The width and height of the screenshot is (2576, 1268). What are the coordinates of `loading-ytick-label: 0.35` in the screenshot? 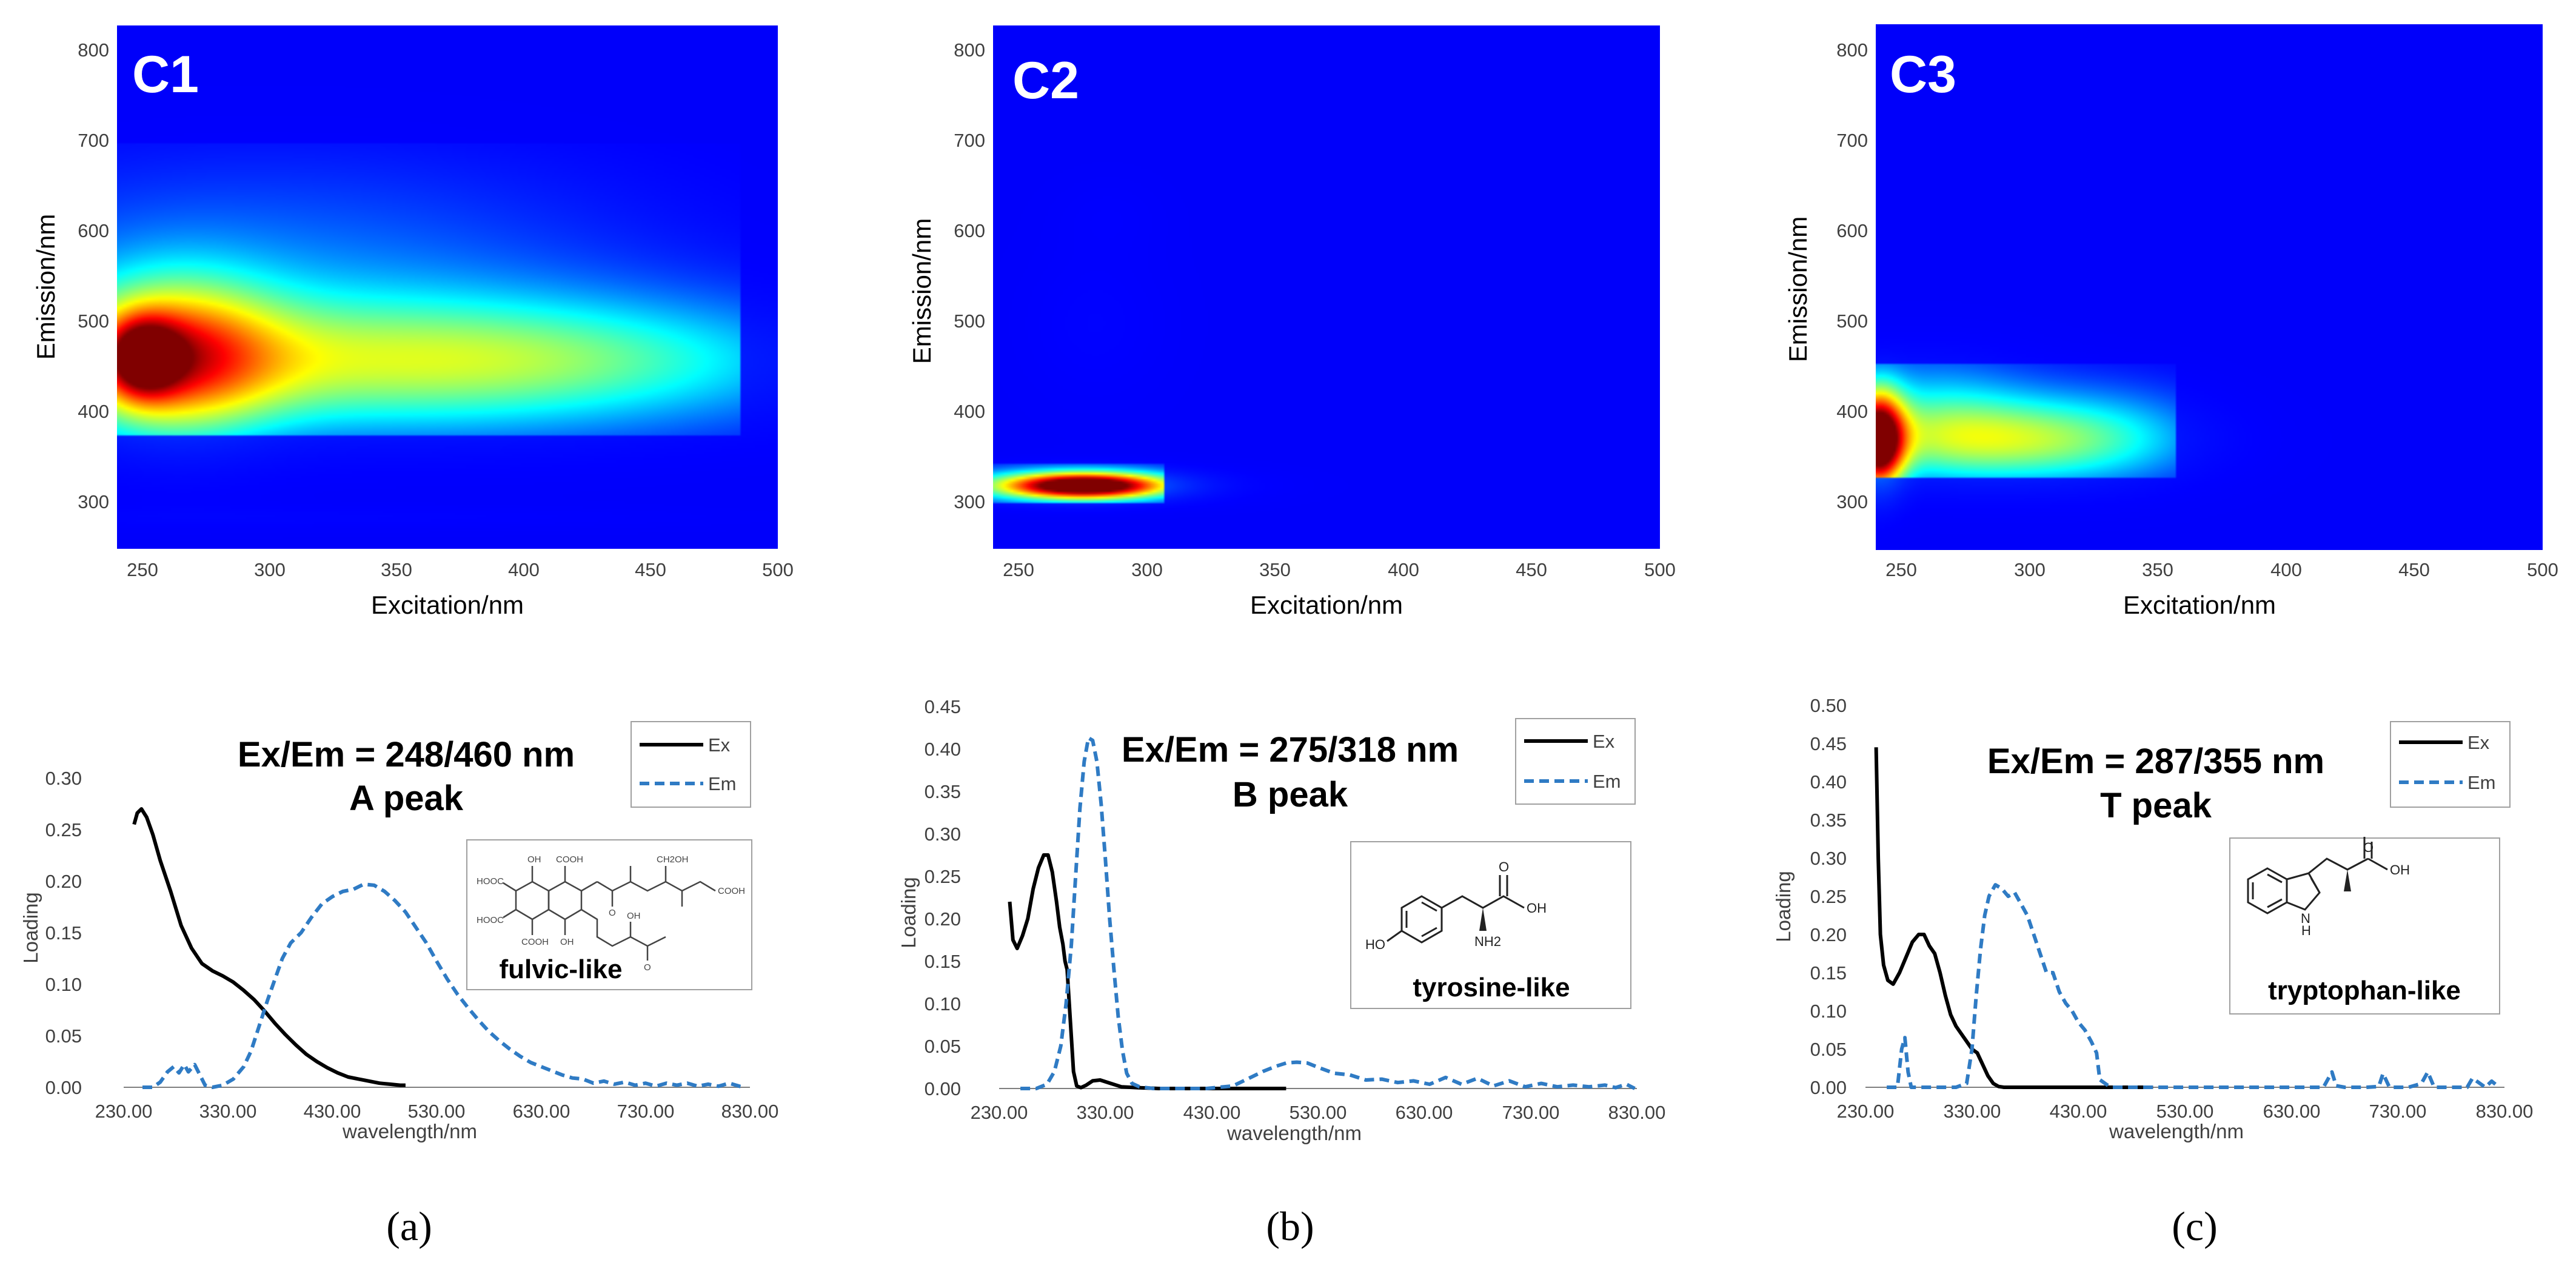 It's located at (1828, 820).